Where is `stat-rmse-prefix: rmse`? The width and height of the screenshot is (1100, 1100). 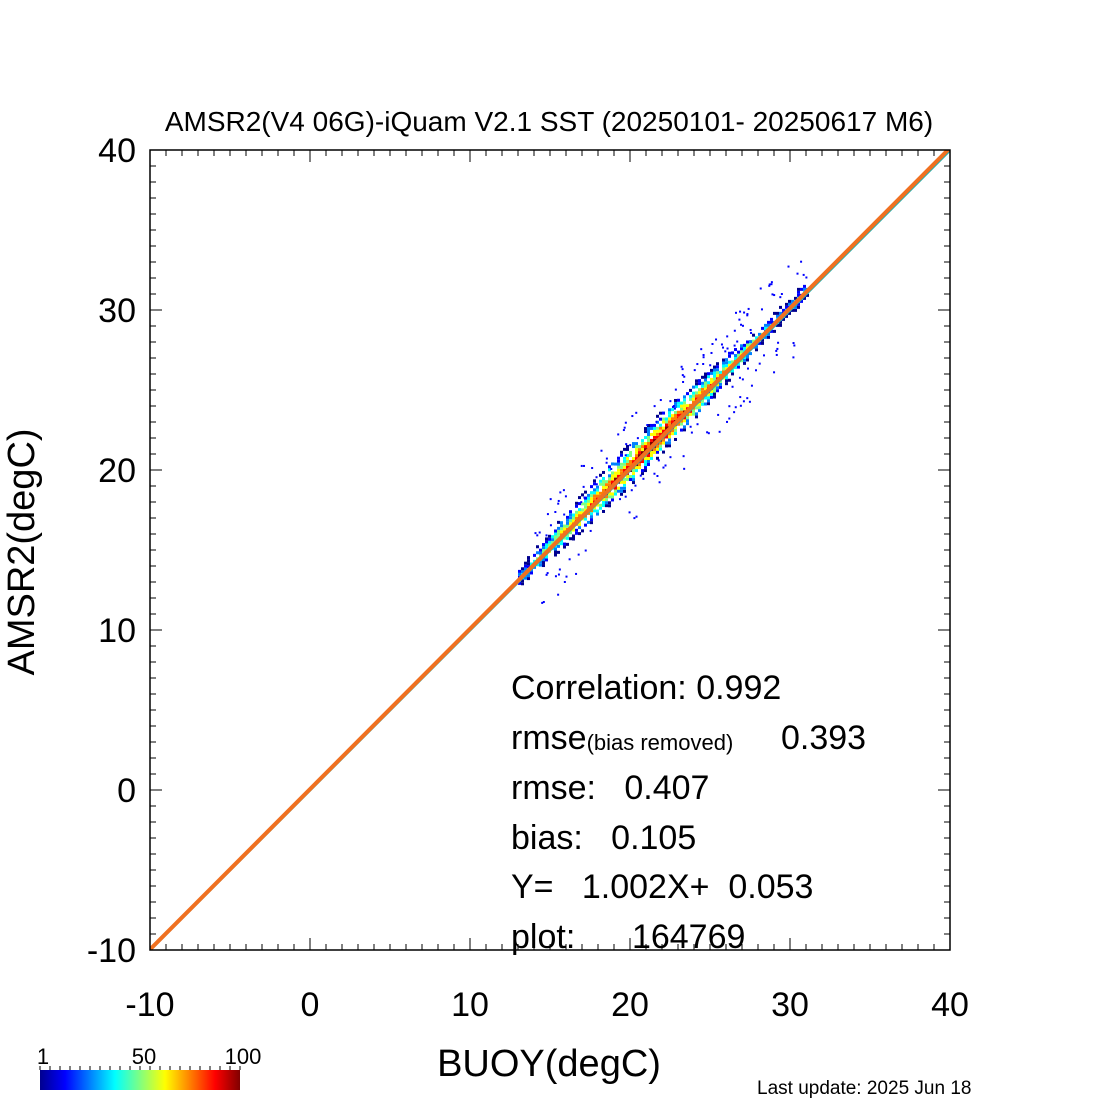
stat-rmse-prefix: rmse is located at coordinates (549, 738).